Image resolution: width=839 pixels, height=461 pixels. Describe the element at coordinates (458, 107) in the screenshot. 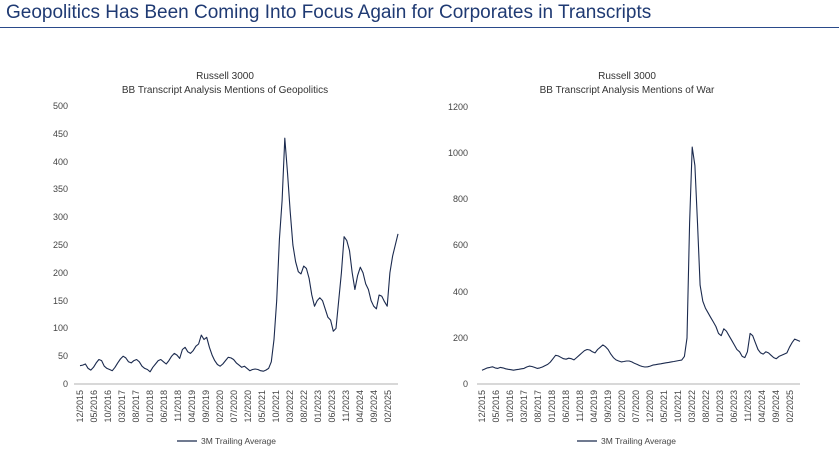

I see `y-tick-label: 1200` at that location.